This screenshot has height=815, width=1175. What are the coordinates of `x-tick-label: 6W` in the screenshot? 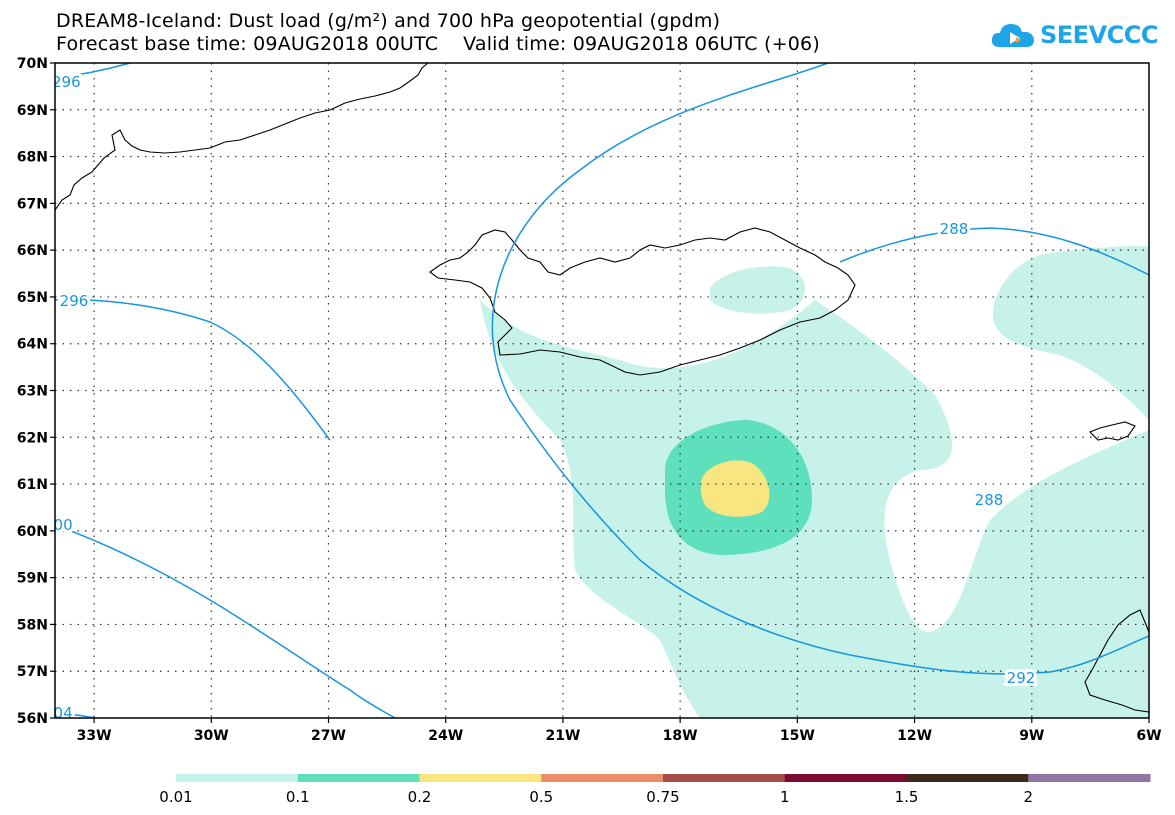 It's located at (1148, 736).